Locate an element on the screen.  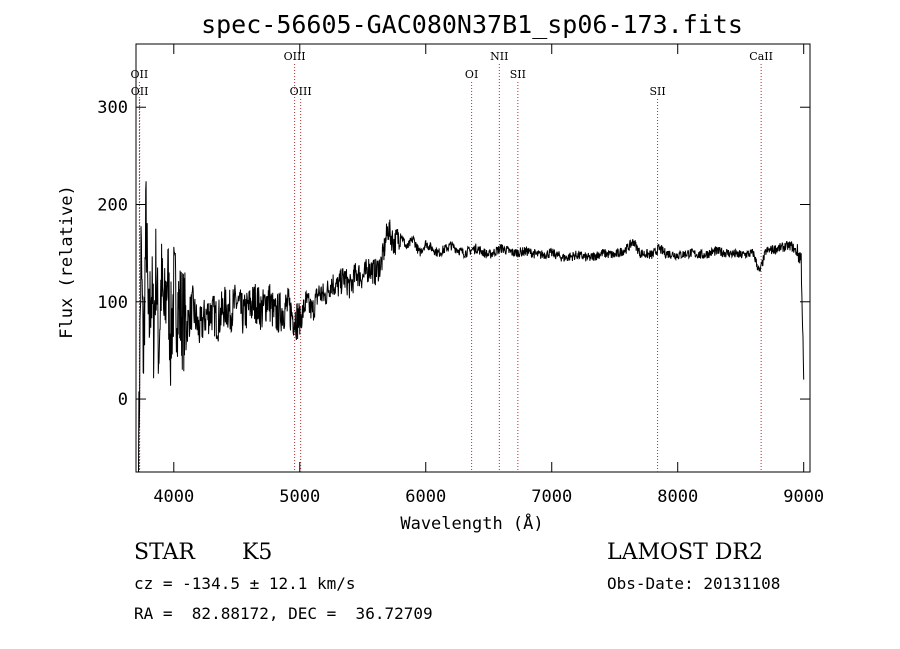
ra-dec-coordinates: RA = 82.88172, DEC = 36.72709 is located at coordinates (283, 613).